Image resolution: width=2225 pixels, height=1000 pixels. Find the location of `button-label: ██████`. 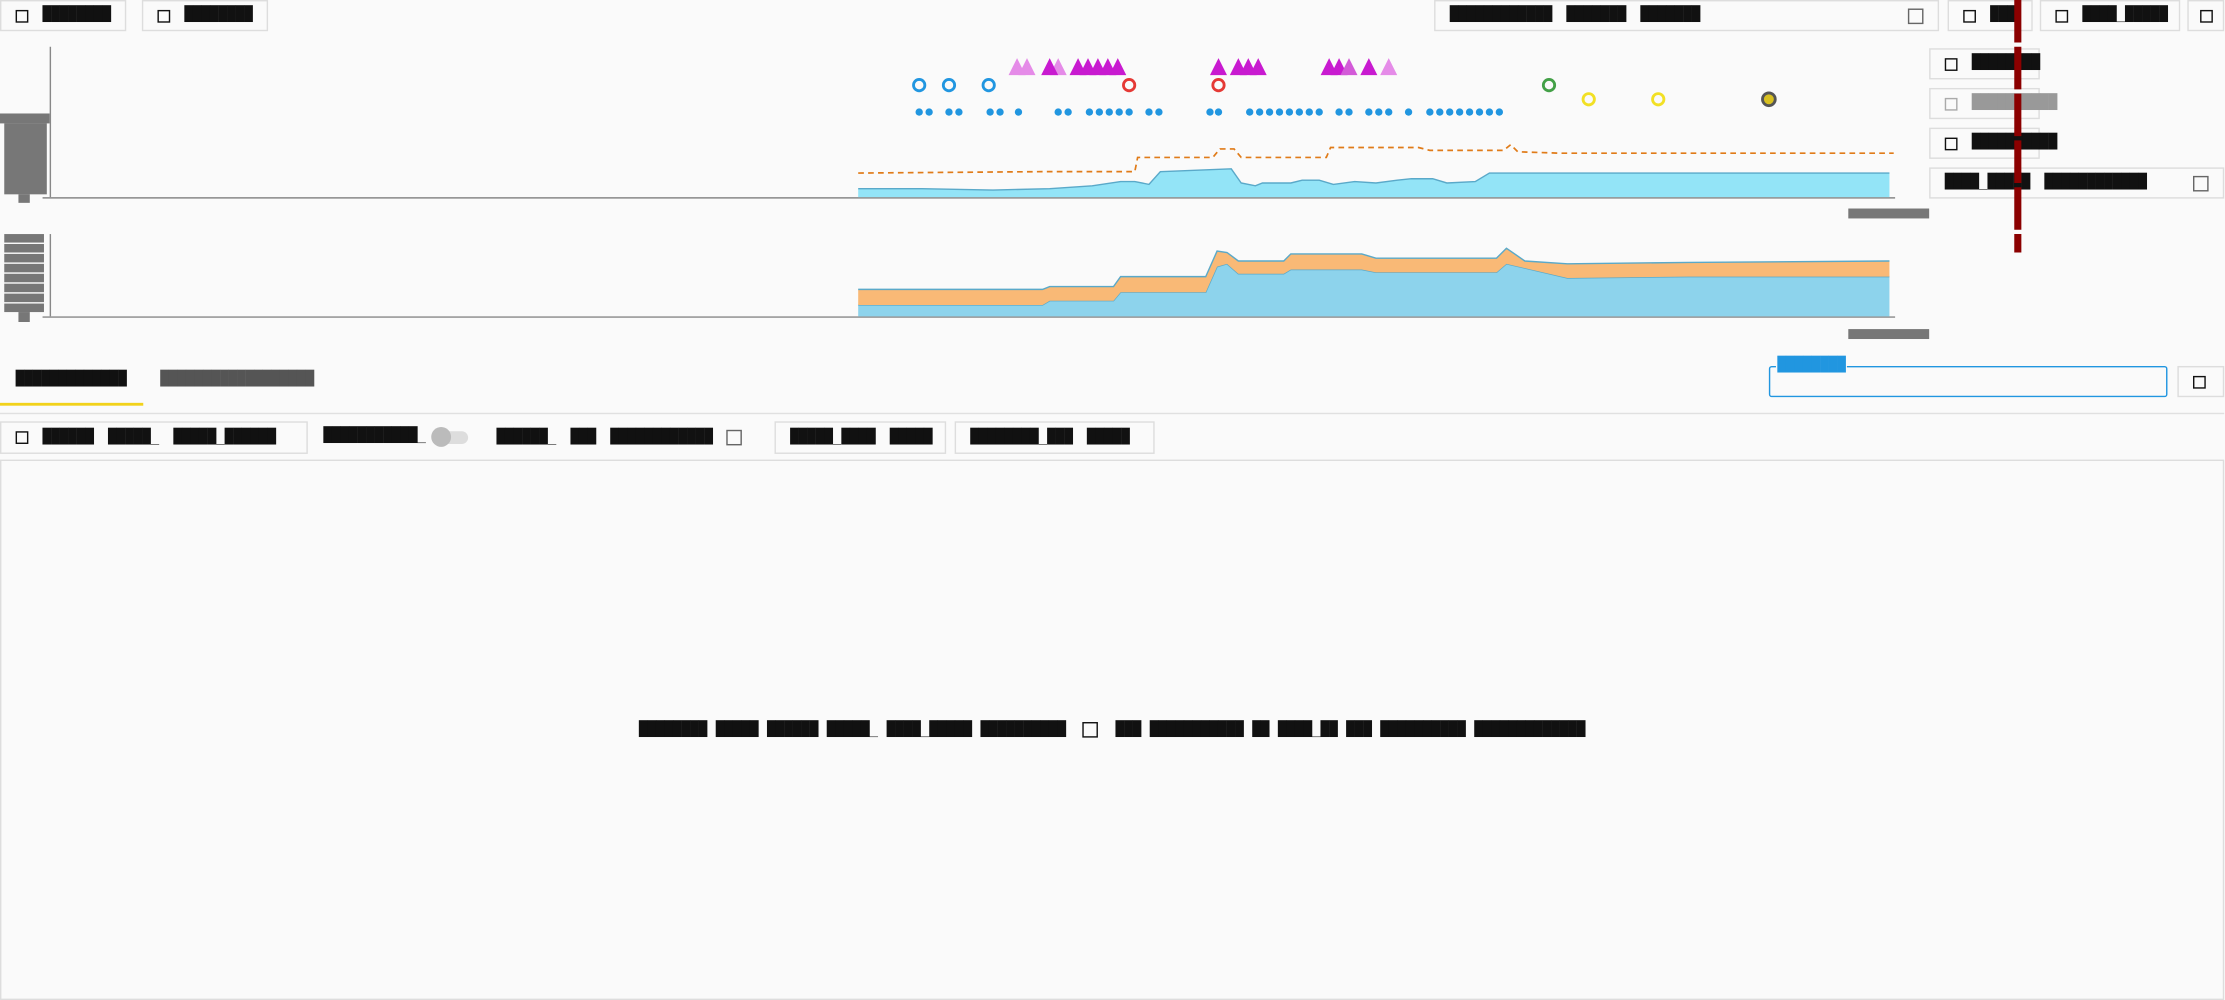

button-label: ██████ is located at coordinates (68, 437).